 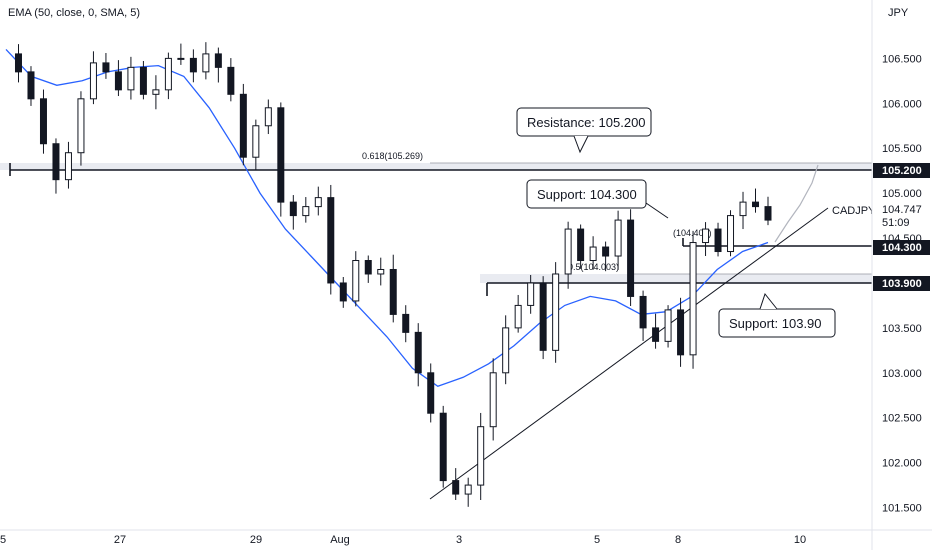 What do you see at coordinates (392, 156) in the screenshot?
I see `fib-0618-label: 0.618(105.269)` at bounding box center [392, 156].